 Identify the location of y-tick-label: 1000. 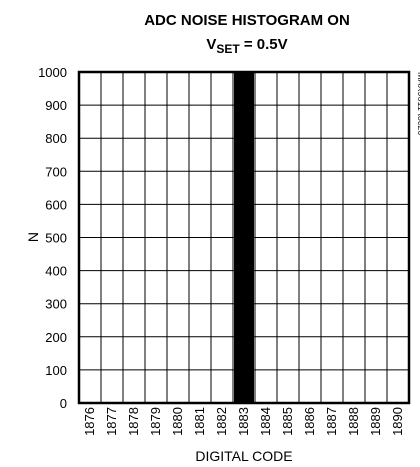
(52, 72).